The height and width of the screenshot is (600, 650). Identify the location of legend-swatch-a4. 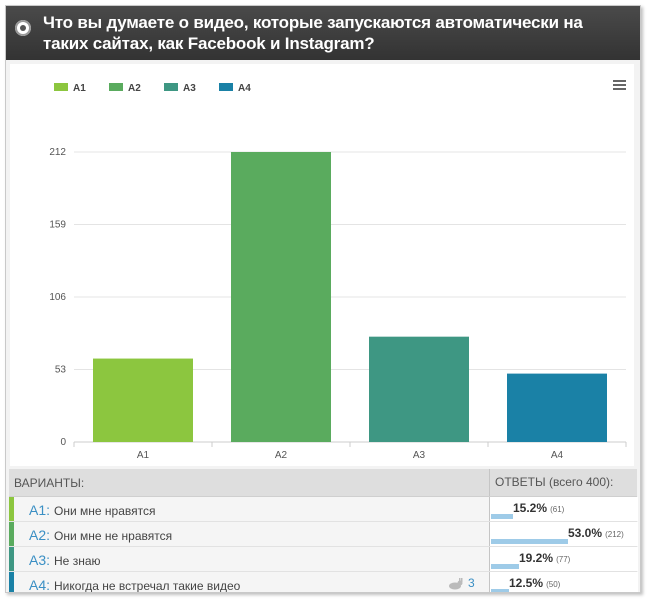
(226, 87).